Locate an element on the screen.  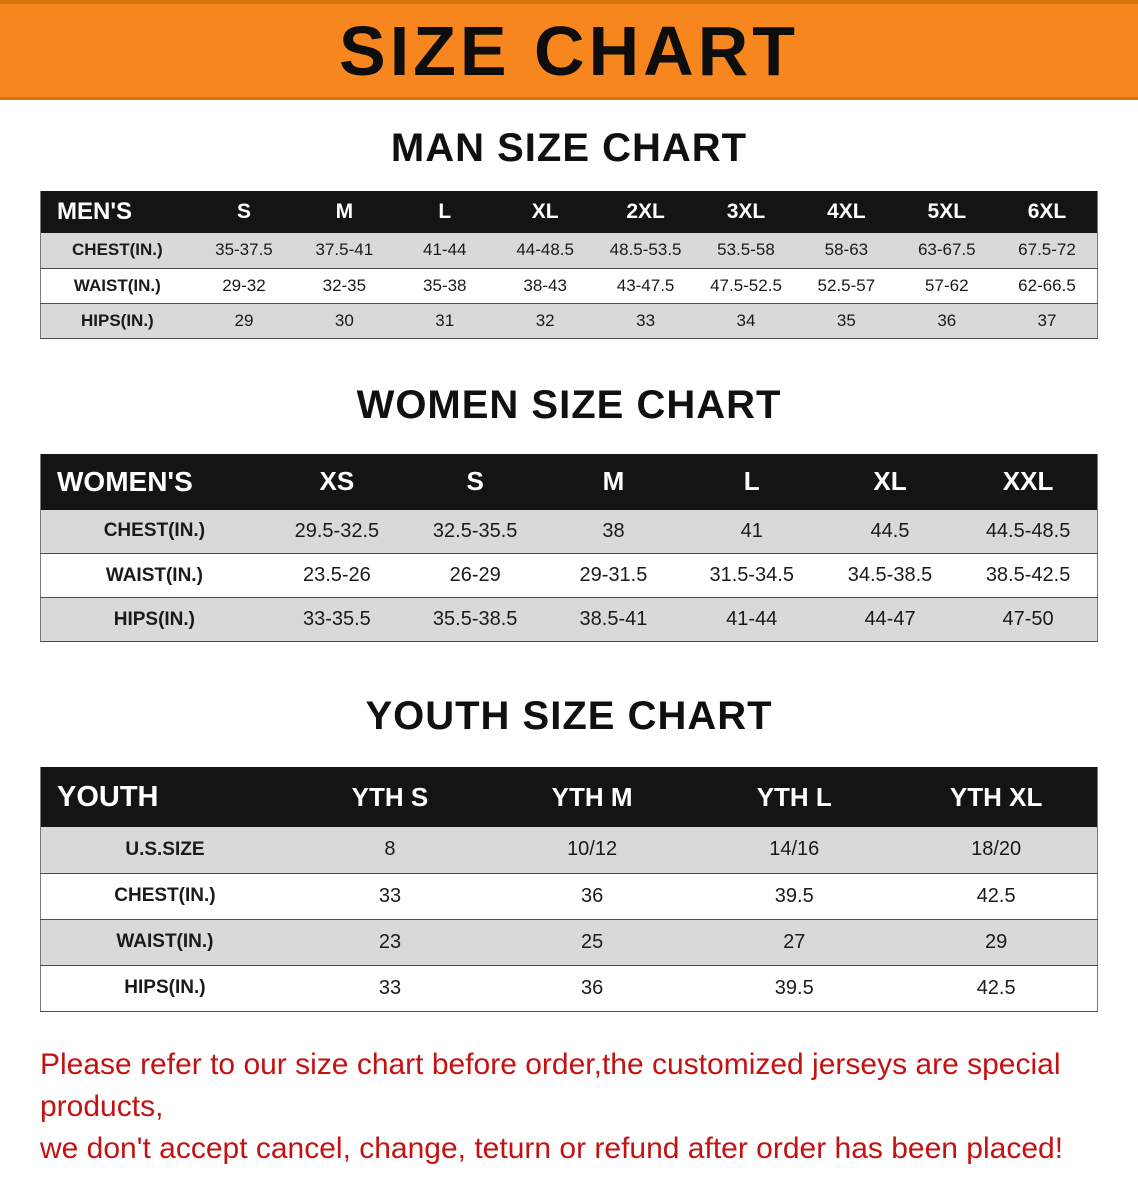
measurement-value: 35-37.5 is located at coordinates (244, 250).